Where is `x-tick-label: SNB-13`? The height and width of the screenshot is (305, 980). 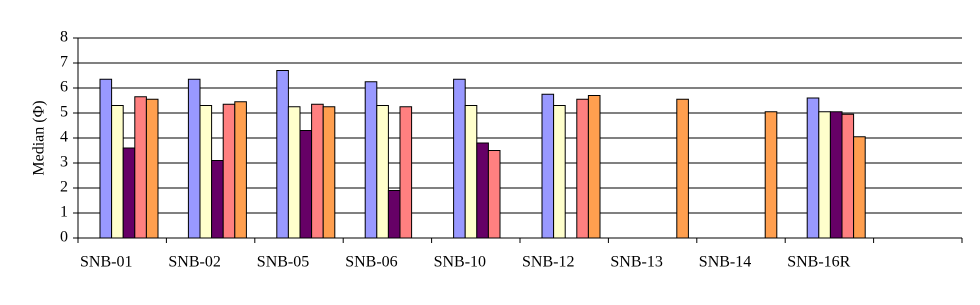 x-tick-label: SNB-13 is located at coordinates (636, 262).